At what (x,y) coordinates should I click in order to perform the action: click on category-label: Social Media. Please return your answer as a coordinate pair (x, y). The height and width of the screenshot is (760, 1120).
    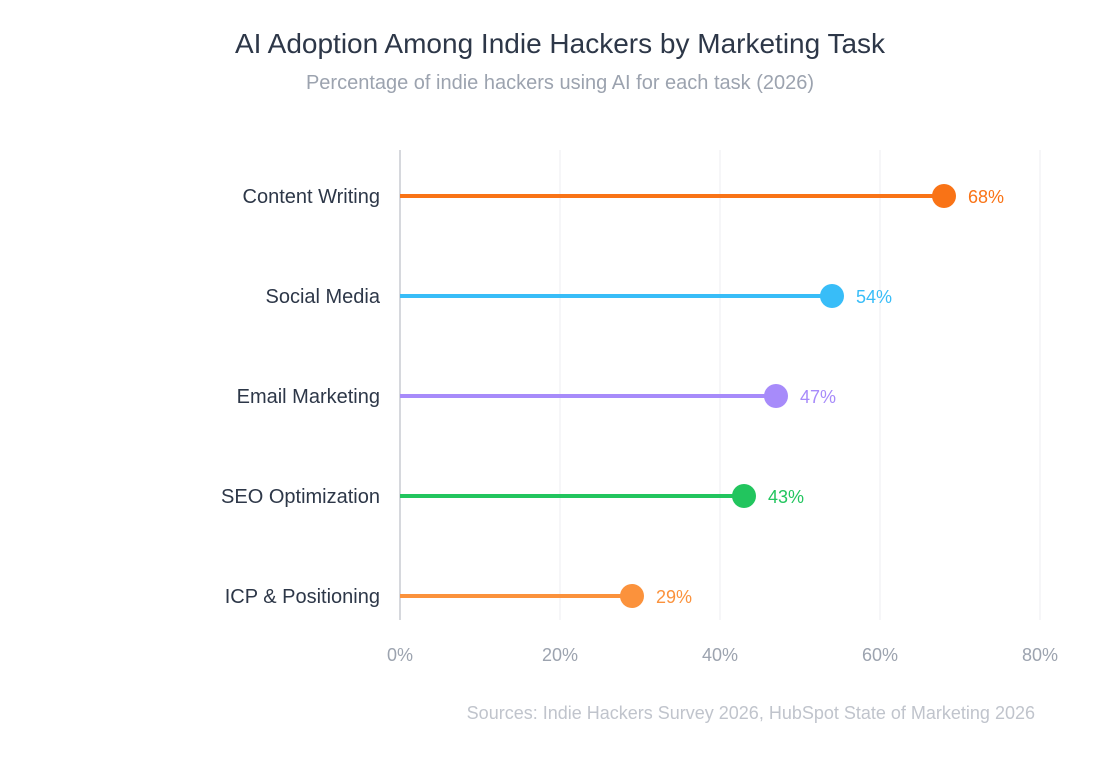
    Looking at the image, I should click on (322, 297).